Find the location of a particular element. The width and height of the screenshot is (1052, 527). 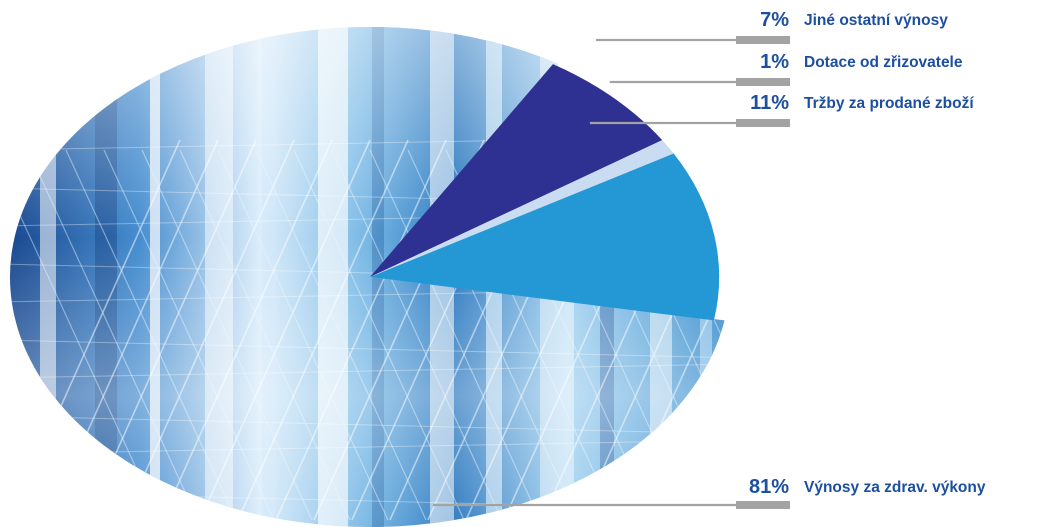

percent-underline-dotace-od-zrizovatele is located at coordinates (763, 82).